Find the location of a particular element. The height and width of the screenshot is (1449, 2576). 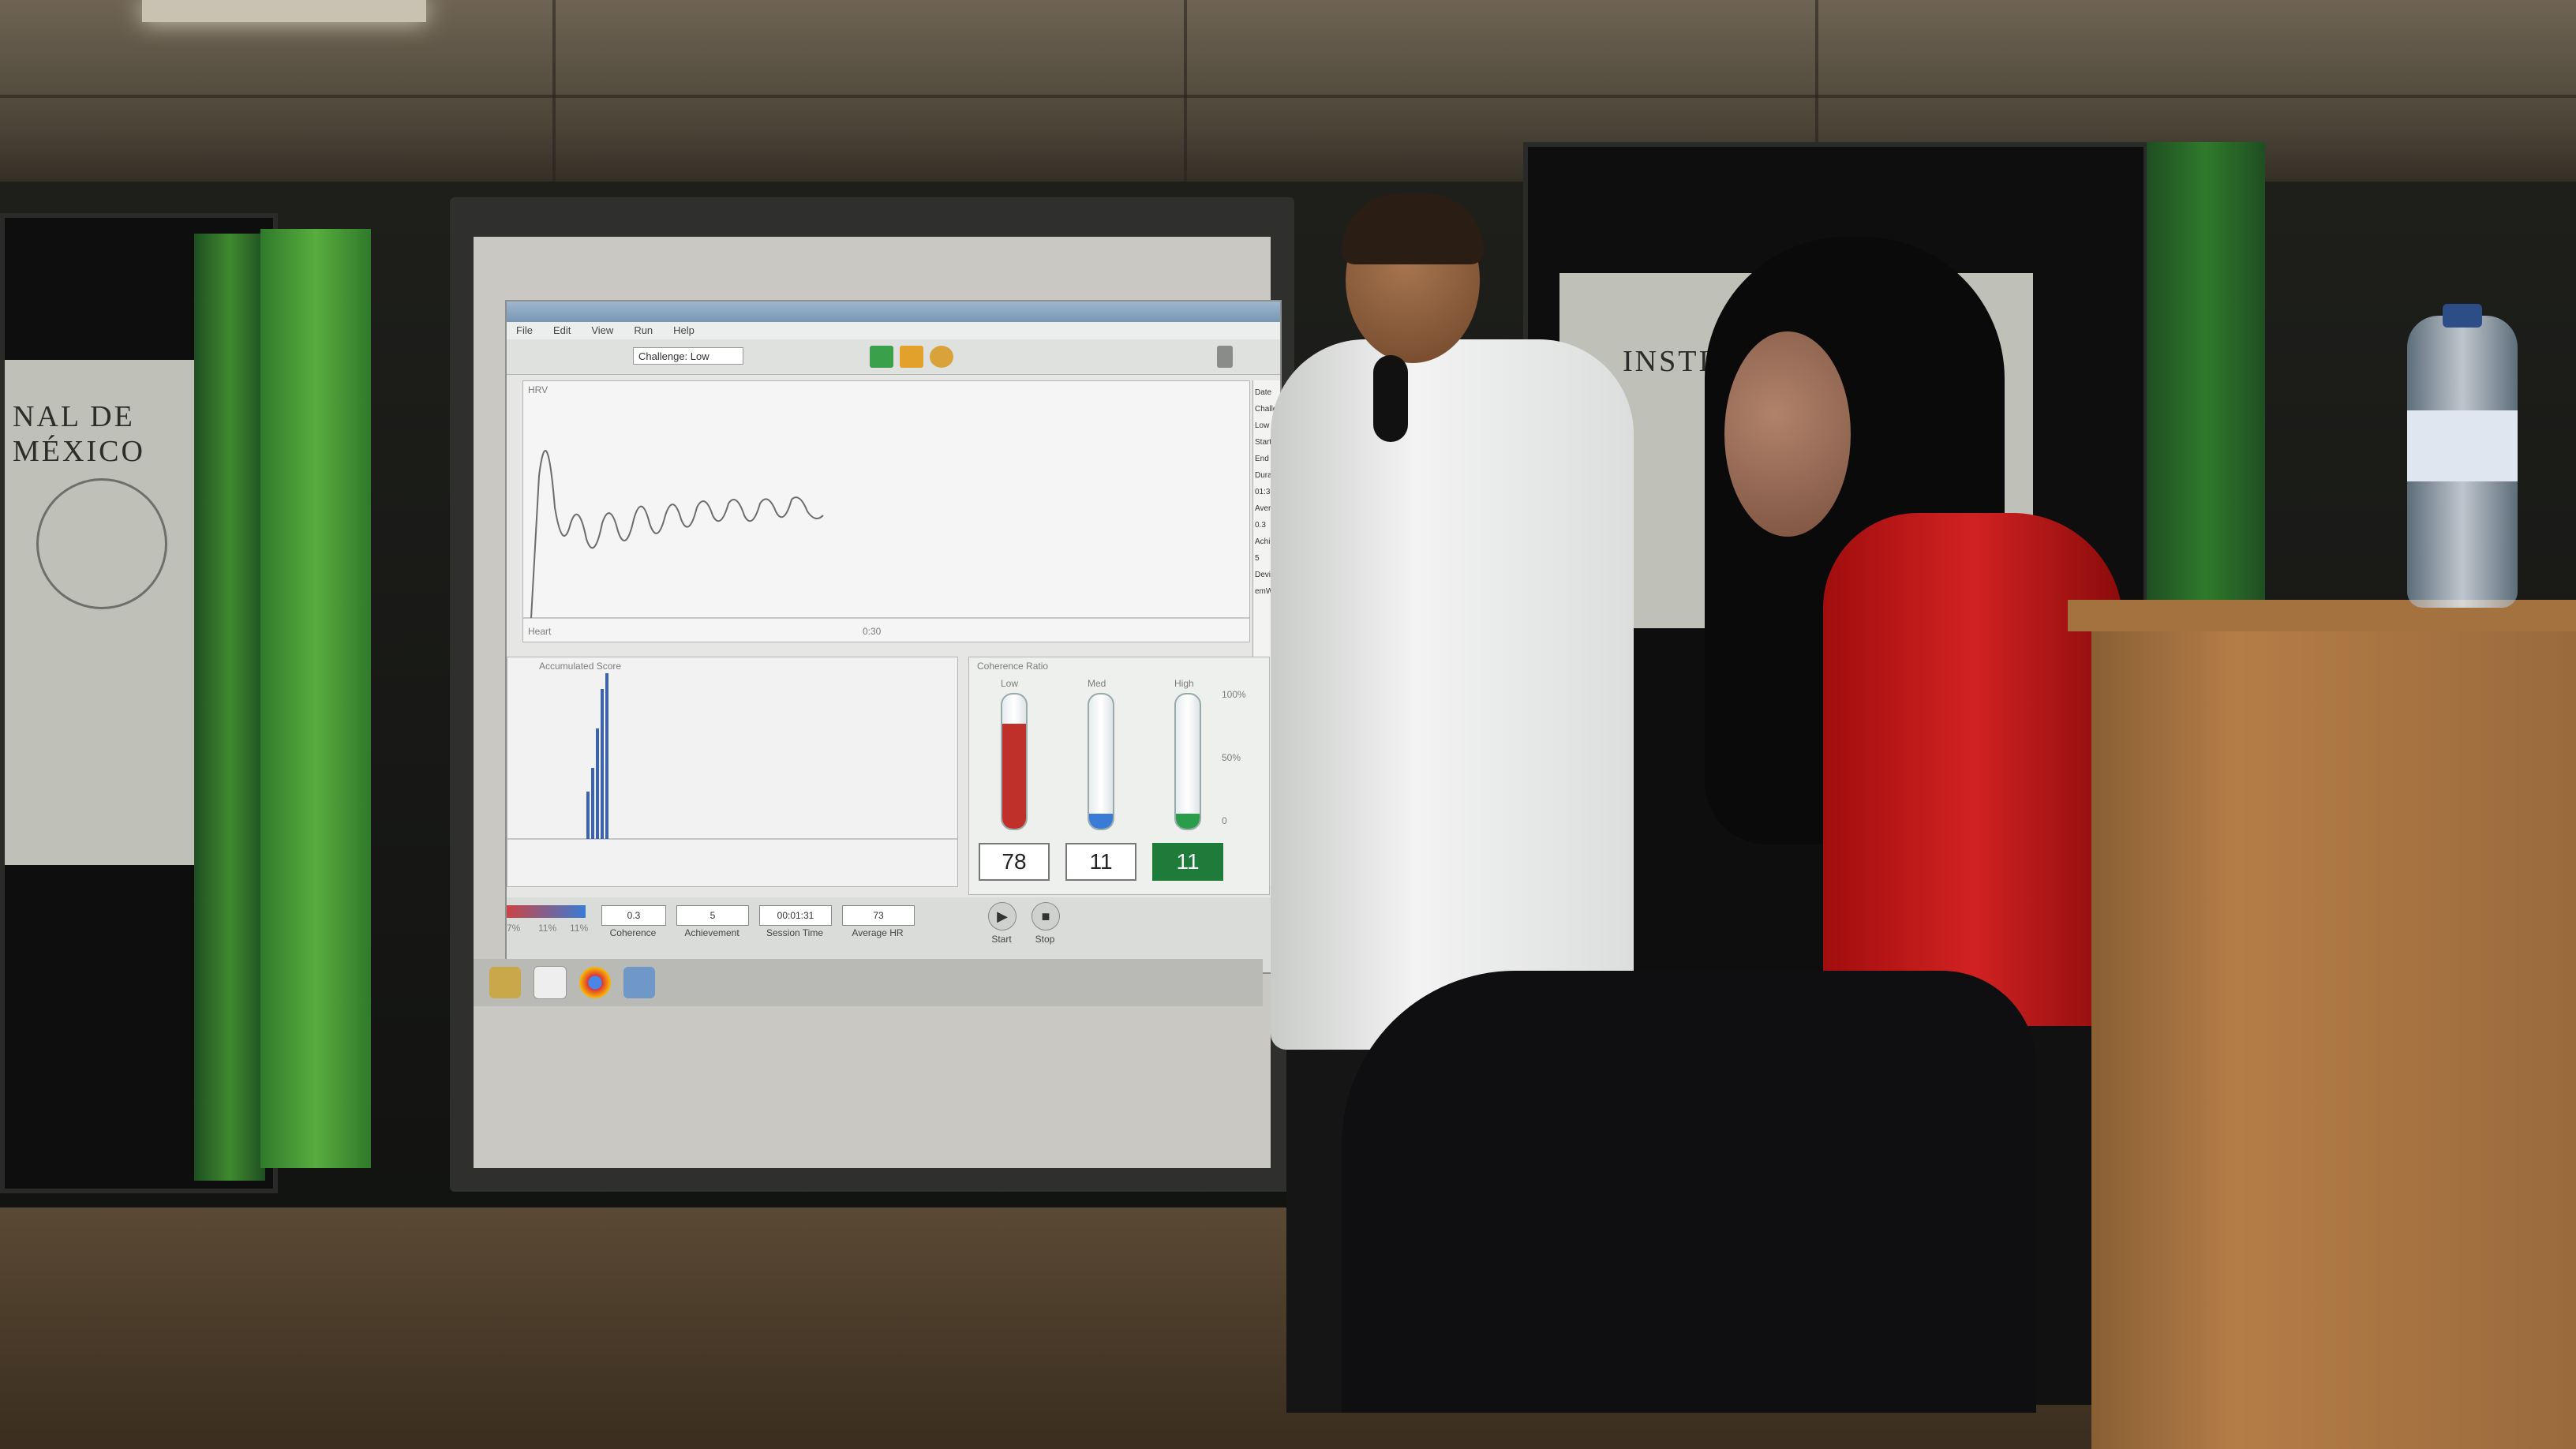

side-panel-line: Challenge is located at coordinates (1267, 409).